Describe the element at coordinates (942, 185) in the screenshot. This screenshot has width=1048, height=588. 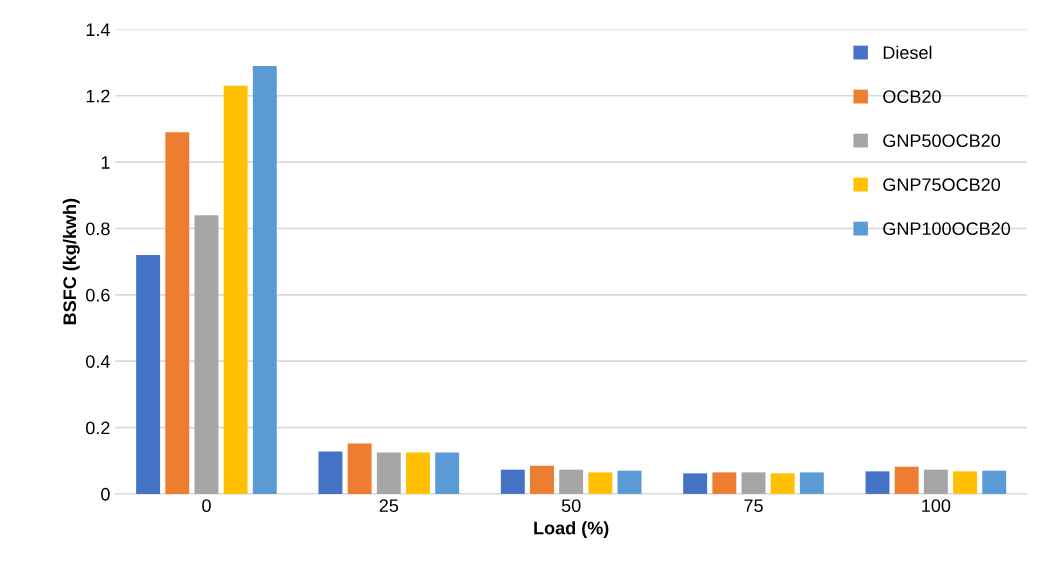
I see `legend-label: GNP75OCB20` at that location.